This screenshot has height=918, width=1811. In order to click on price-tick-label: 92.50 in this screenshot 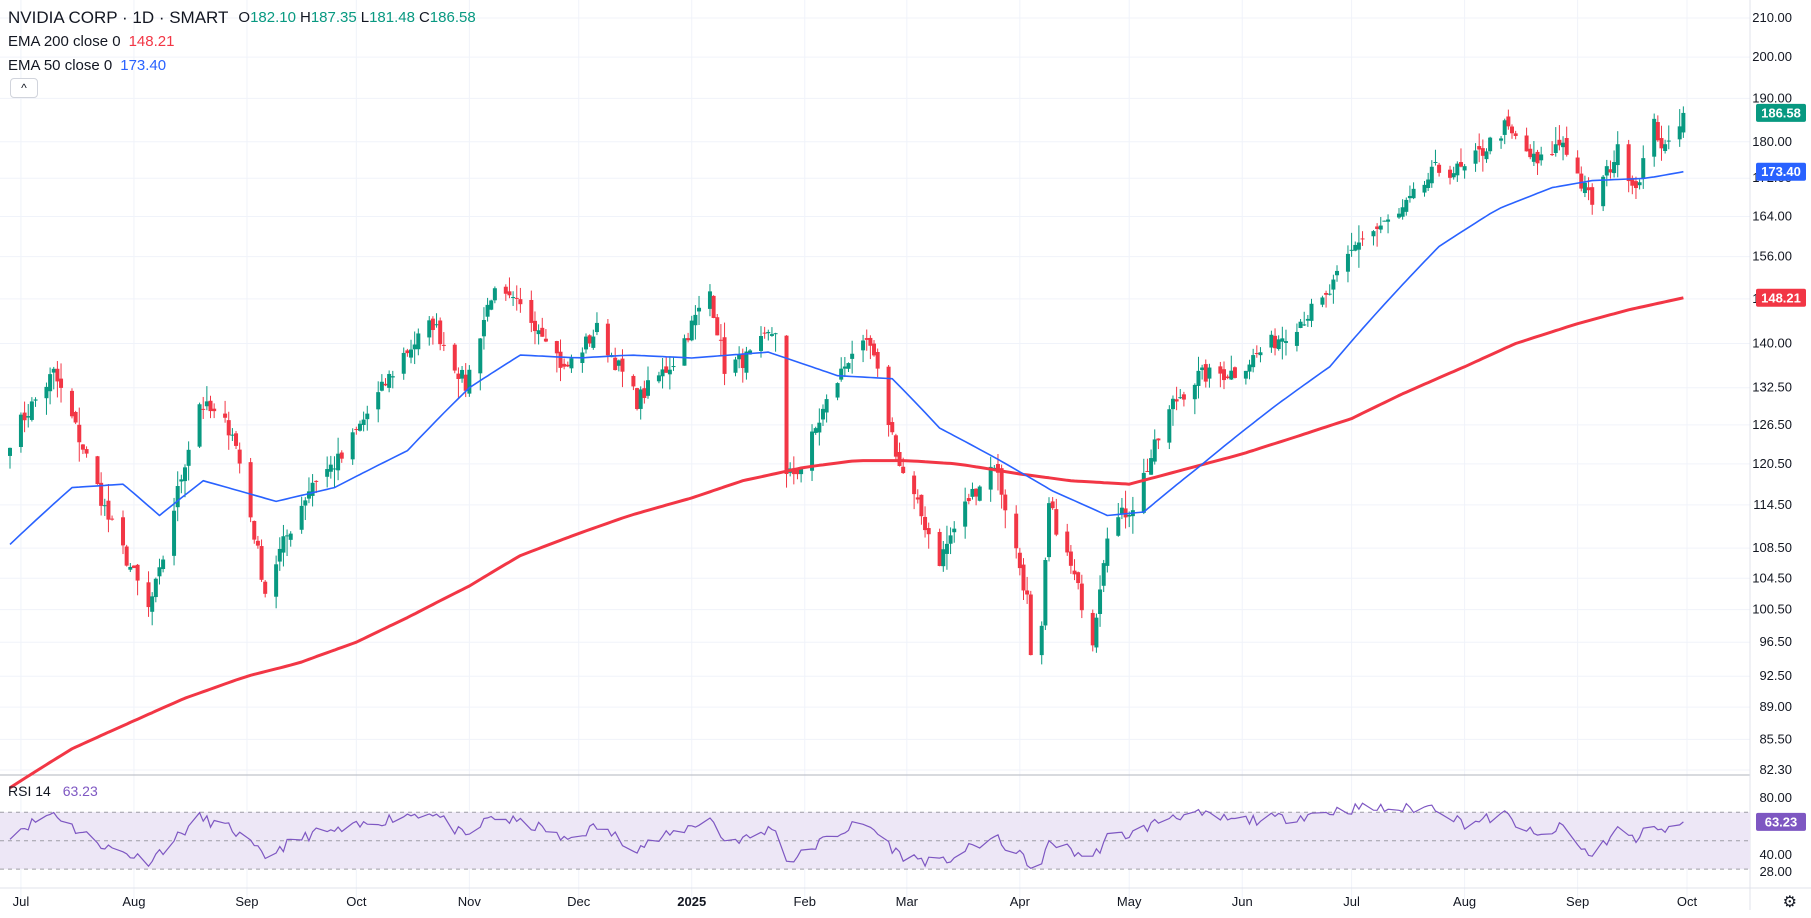, I will do `click(1775, 675)`.